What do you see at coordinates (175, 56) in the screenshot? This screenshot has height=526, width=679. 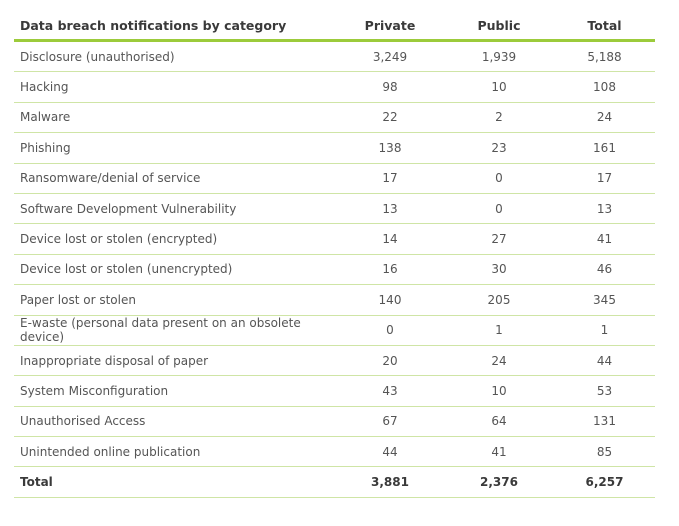 I see `category-cell: Disclosure (unauthorised)` at bounding box center [175, 56].